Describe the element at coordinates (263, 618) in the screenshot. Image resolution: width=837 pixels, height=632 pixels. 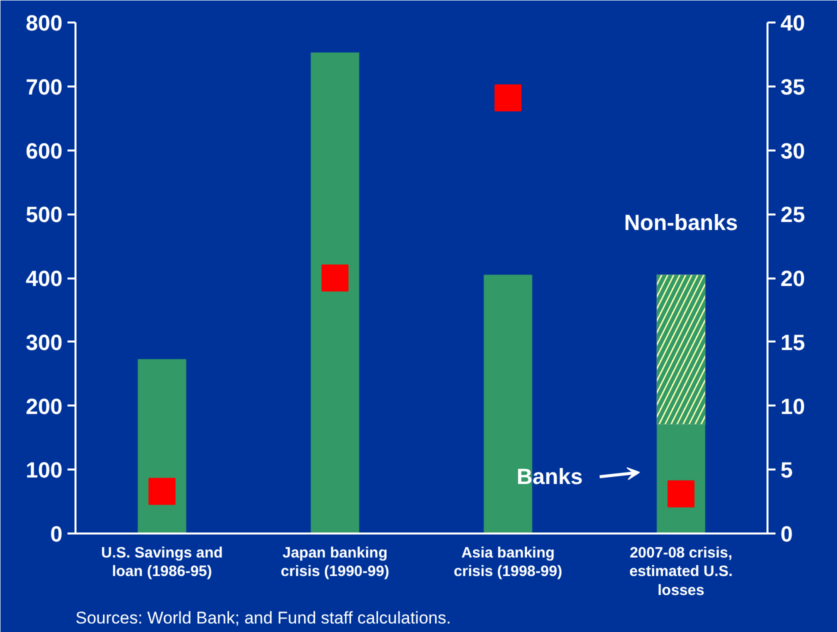
I see `source-note: Sources: World Bank; and Fund staff calculations.` at that location.